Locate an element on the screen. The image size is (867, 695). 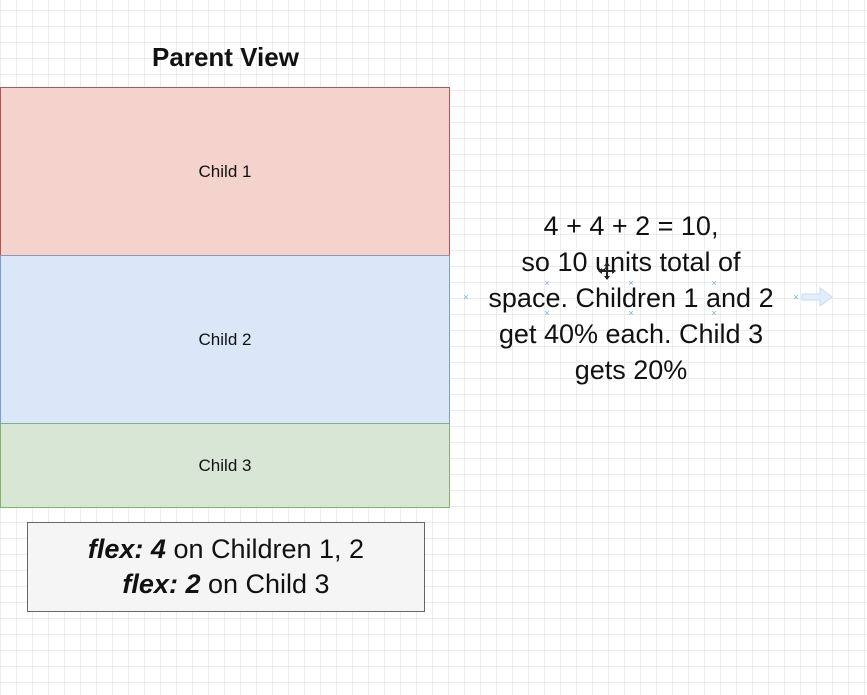
note-line-2: flex: 2 on Child 3 is located at coordinates (225, 584).